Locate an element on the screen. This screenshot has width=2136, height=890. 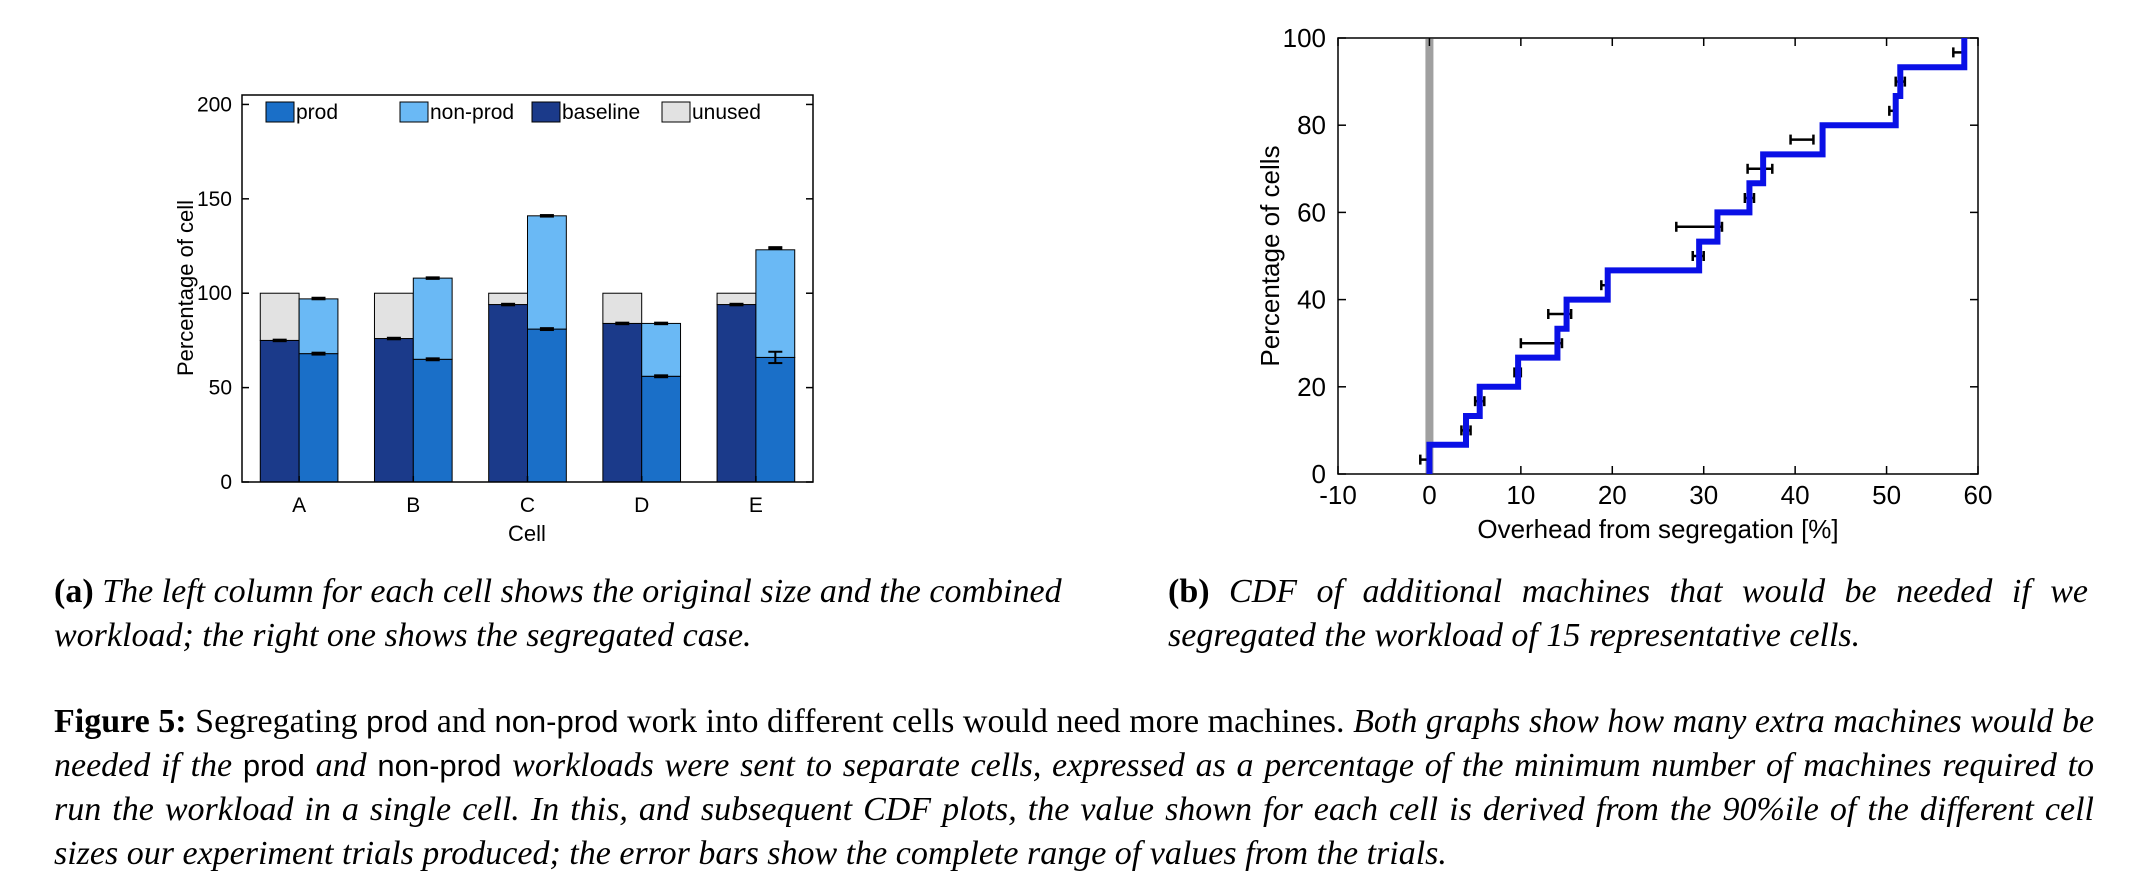
y-tick-label-200: 200 is located at coordinates (214, 104).